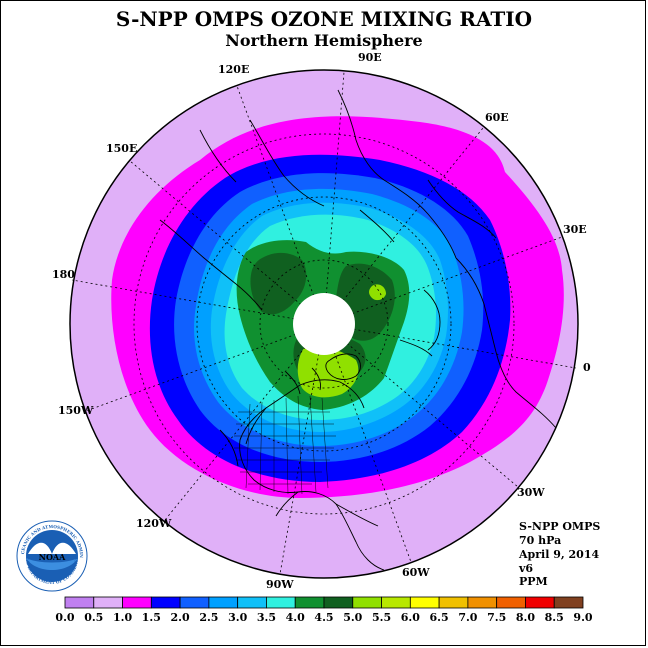  What do you see at coordinates (496, 617) in the screenshot?
I see `colorbar-tick-label: 7.5` at bounding box center [496, 617].